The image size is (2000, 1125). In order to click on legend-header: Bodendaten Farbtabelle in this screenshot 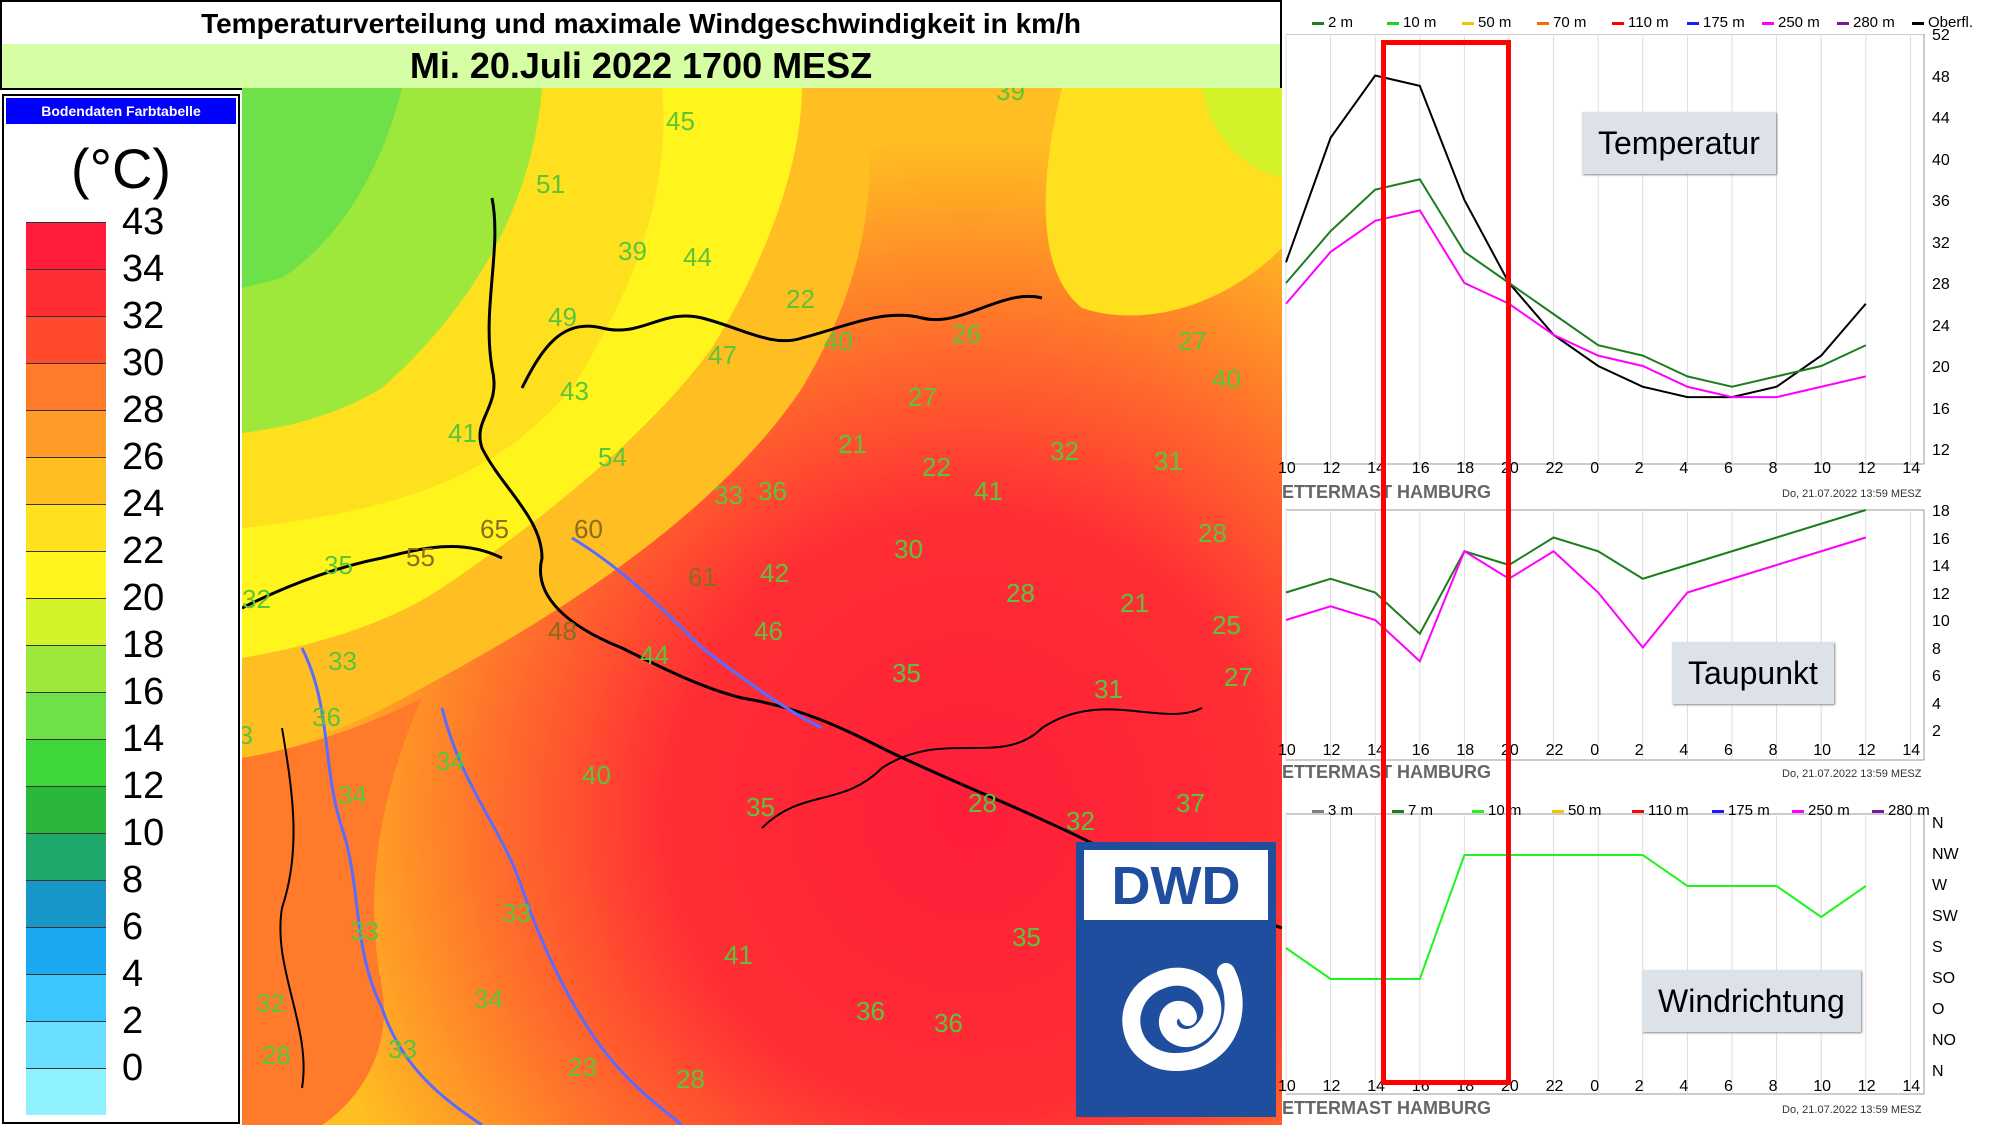, I will do `click(121, 111)`.